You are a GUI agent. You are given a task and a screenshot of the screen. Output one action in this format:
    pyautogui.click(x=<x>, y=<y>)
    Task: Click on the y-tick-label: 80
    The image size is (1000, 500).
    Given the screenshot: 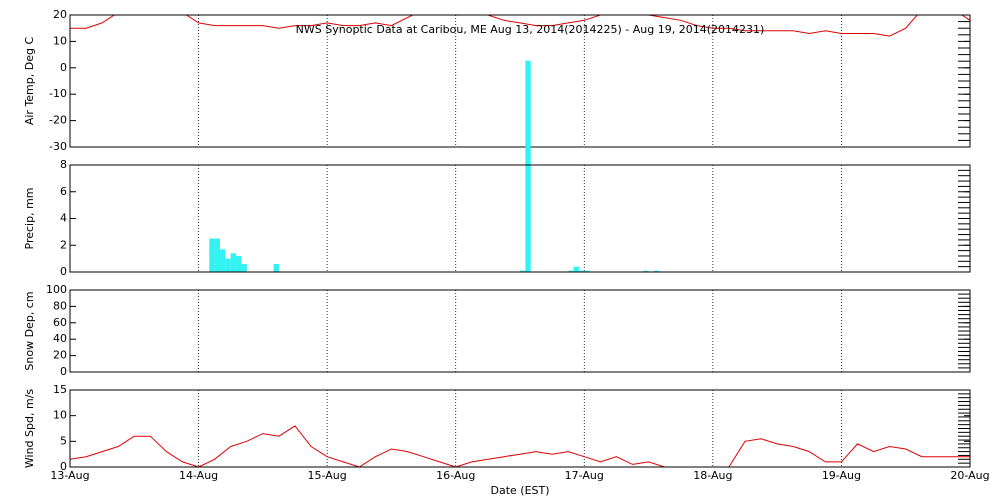 What is the action you would take?
    pyautogui.click(x=60, y=305)
    